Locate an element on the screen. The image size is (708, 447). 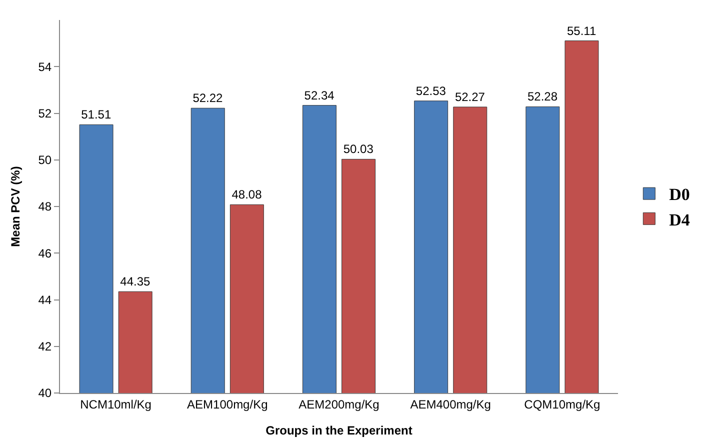
x-axis-title: Groups in the Experiment is located at coordinates (339, 430).